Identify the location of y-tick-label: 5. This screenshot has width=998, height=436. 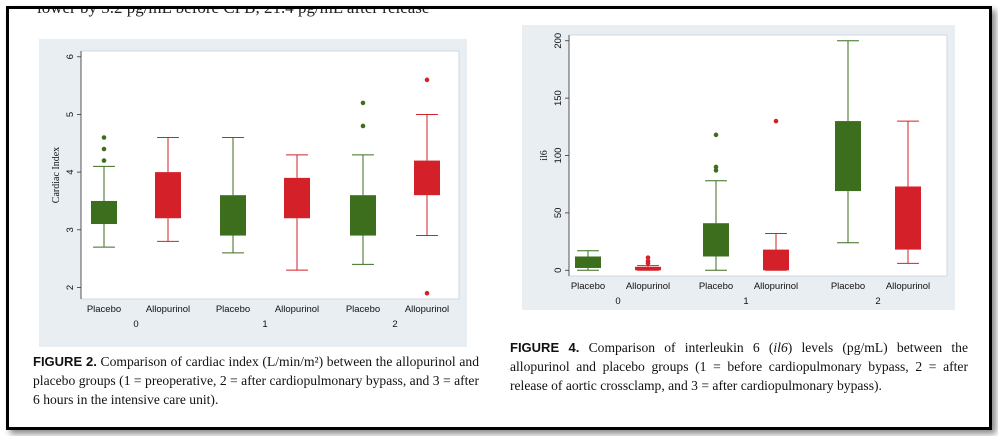
(70, 114).